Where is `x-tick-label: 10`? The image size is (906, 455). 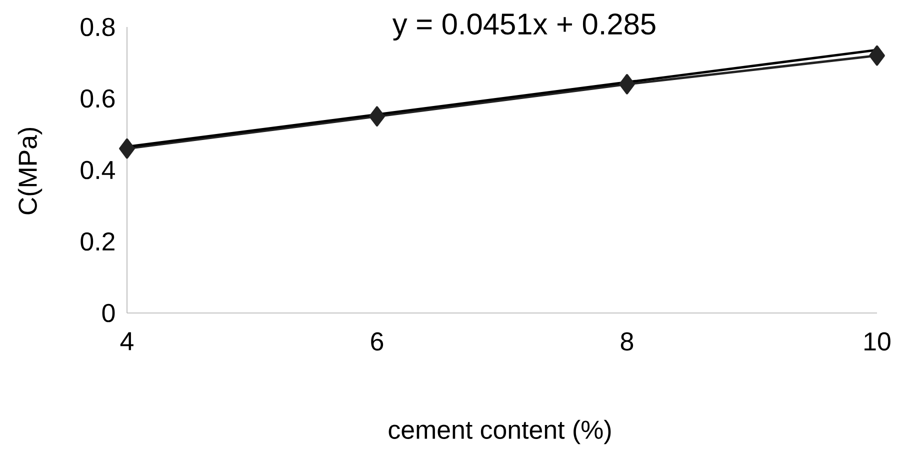
x-tick-label: 10 is located at coordinates (877, 341).